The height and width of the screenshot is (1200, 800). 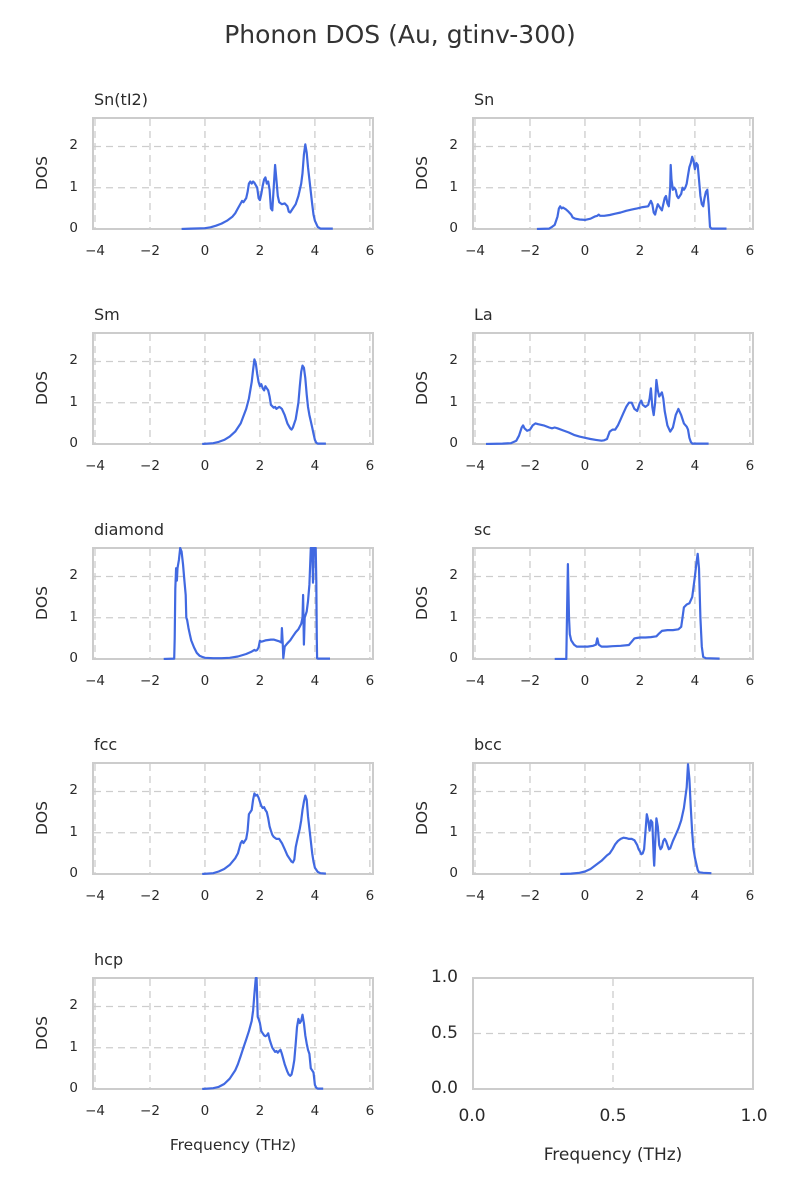 I want to click on dos-curve-la, so click(x=597, y=411).